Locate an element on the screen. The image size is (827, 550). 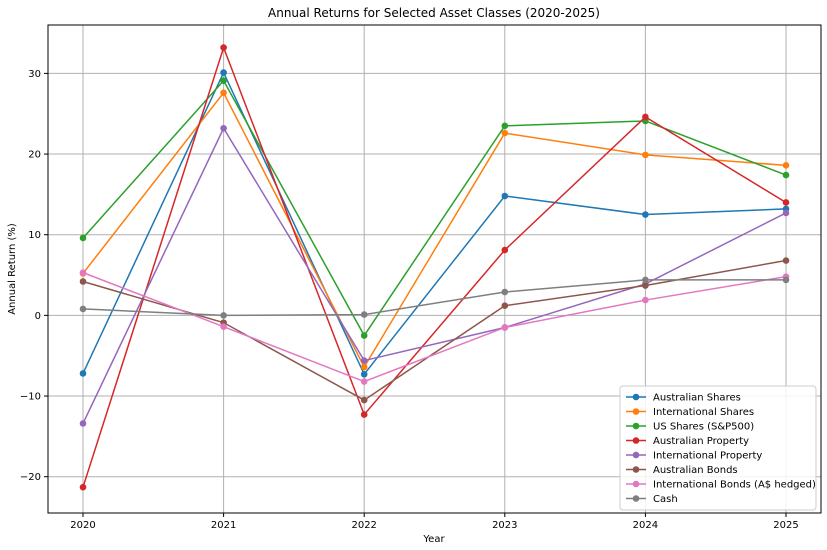
x-tick-label: 2025 is located at coordinates (785, 525).